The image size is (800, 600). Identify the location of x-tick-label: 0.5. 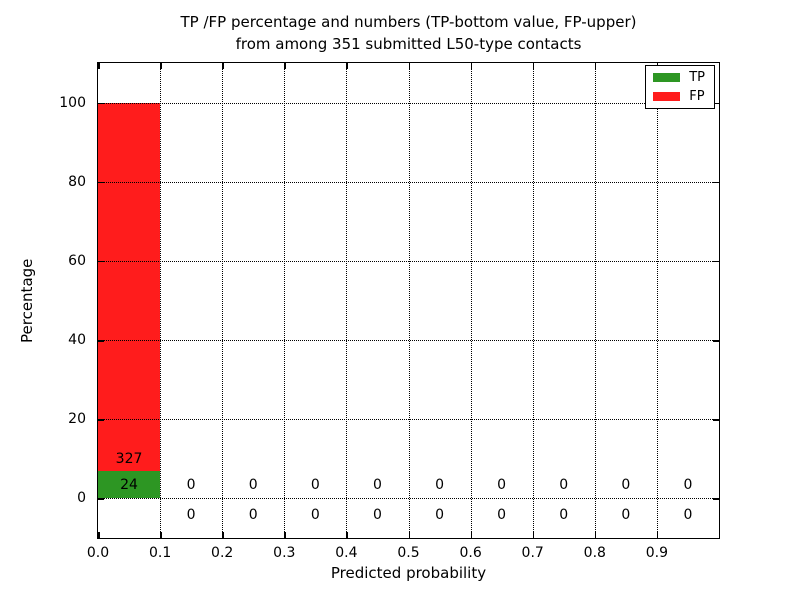
(408, 553).